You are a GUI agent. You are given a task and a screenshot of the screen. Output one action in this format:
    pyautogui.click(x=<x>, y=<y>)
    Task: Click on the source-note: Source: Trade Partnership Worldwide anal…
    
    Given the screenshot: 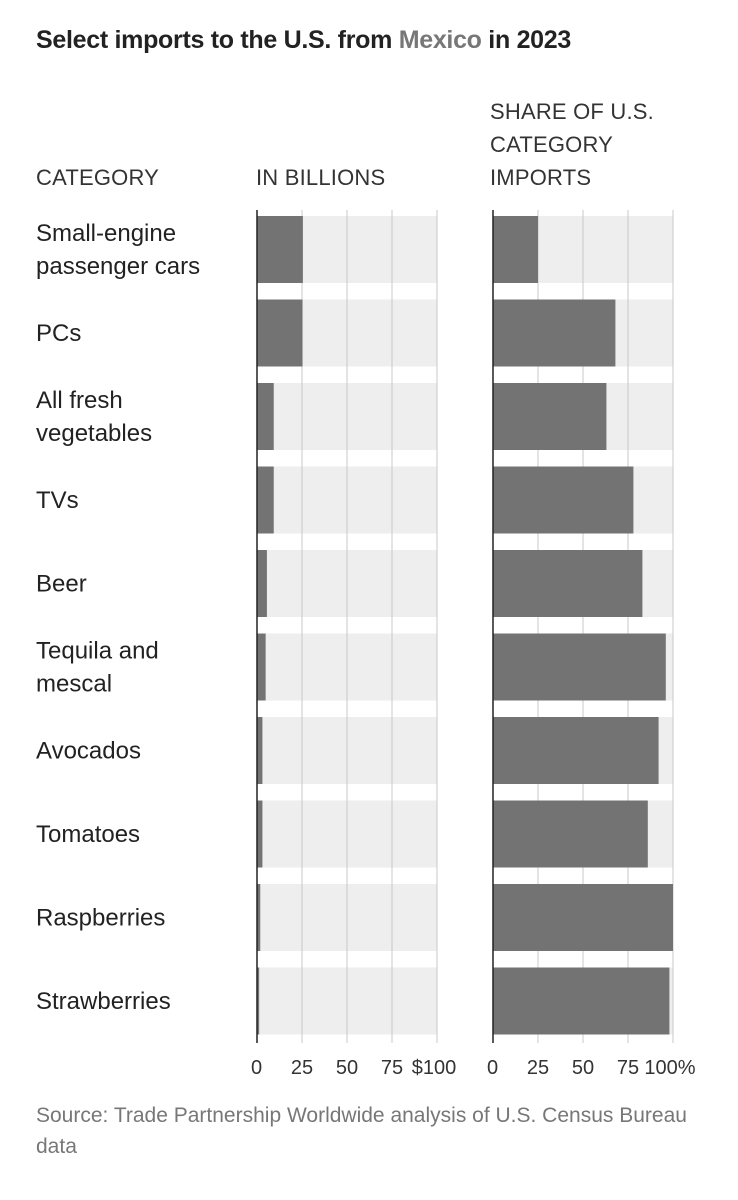 What is the action you would take?
    pyautogui.click(x=361, y=1131)
    